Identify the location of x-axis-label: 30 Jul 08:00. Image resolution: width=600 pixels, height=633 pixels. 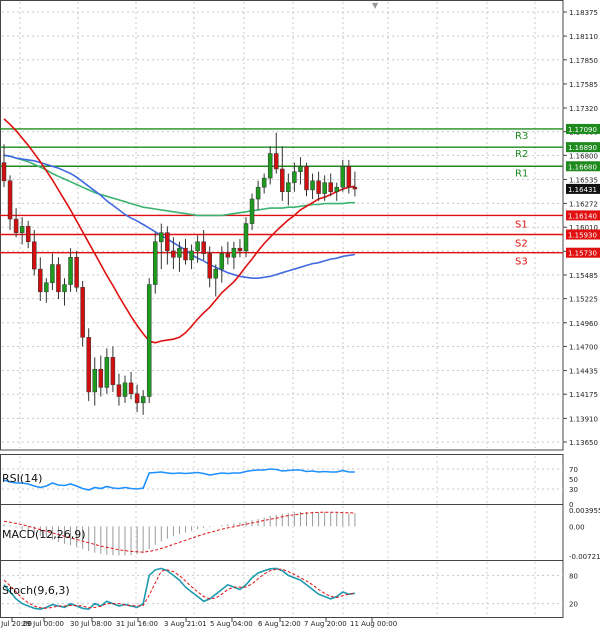
(91, 624).